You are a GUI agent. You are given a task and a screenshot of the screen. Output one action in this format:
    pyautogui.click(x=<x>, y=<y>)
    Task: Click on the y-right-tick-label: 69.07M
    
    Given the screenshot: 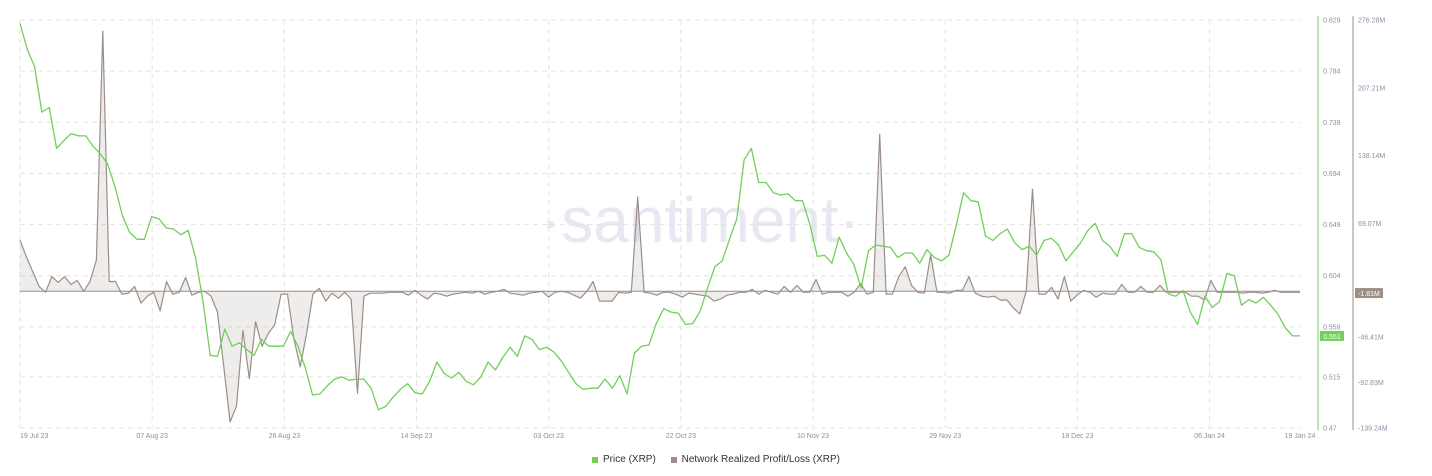 What is the action you would take?
    pyautogui.click(x=1370, y=224)
    